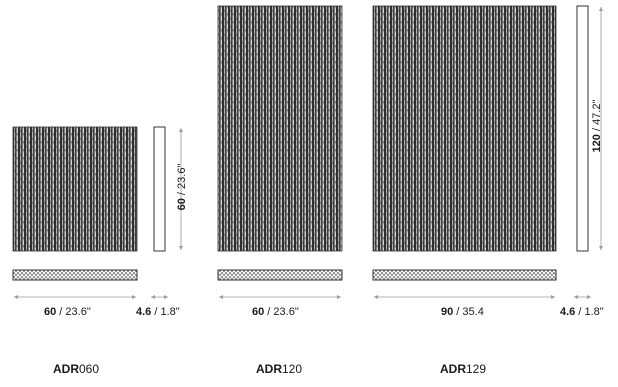 The width and height of the screenshot is (618, 387). What do you see at coordinates (582, 128) in the screenshot?
I see `adr129-side-view` at bounding box center [582, 128].